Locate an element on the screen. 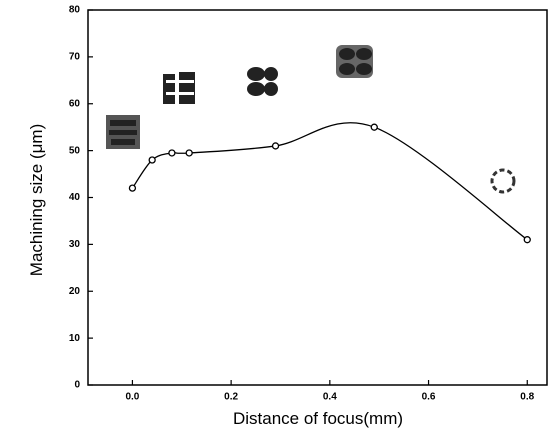 This screenshot has height=439, width=550. x-tick-label: 0.8 is located at coordinates (527, 397).